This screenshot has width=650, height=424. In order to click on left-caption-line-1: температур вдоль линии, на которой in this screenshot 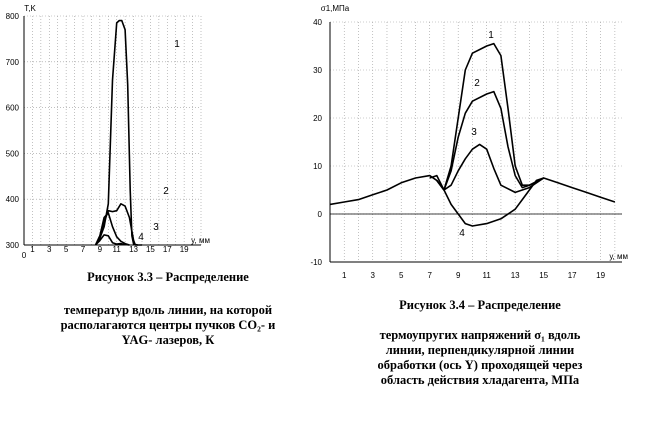, I will do `click(168, 310)`.